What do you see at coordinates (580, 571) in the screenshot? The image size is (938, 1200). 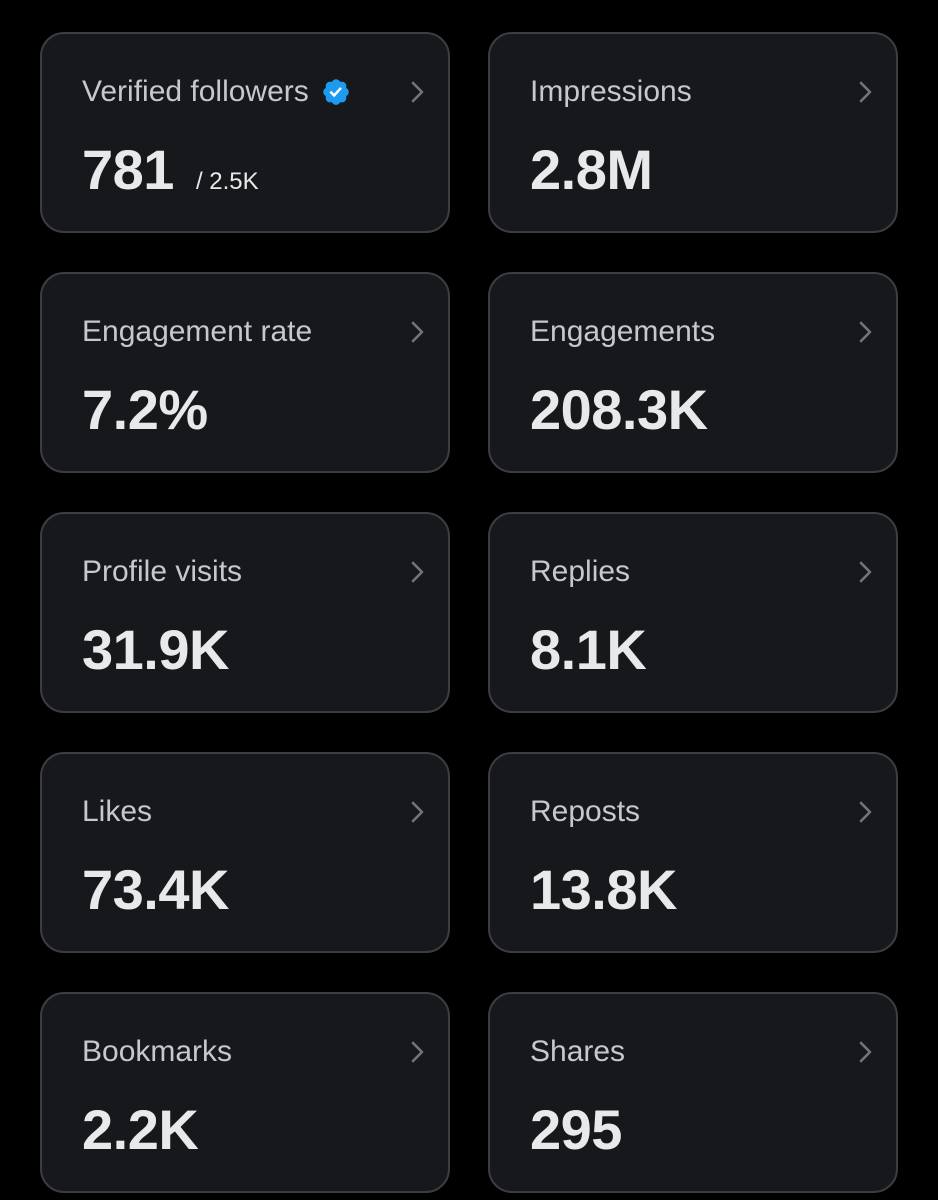 I see `metric-title: Replies` at bounding box center [580, 571].